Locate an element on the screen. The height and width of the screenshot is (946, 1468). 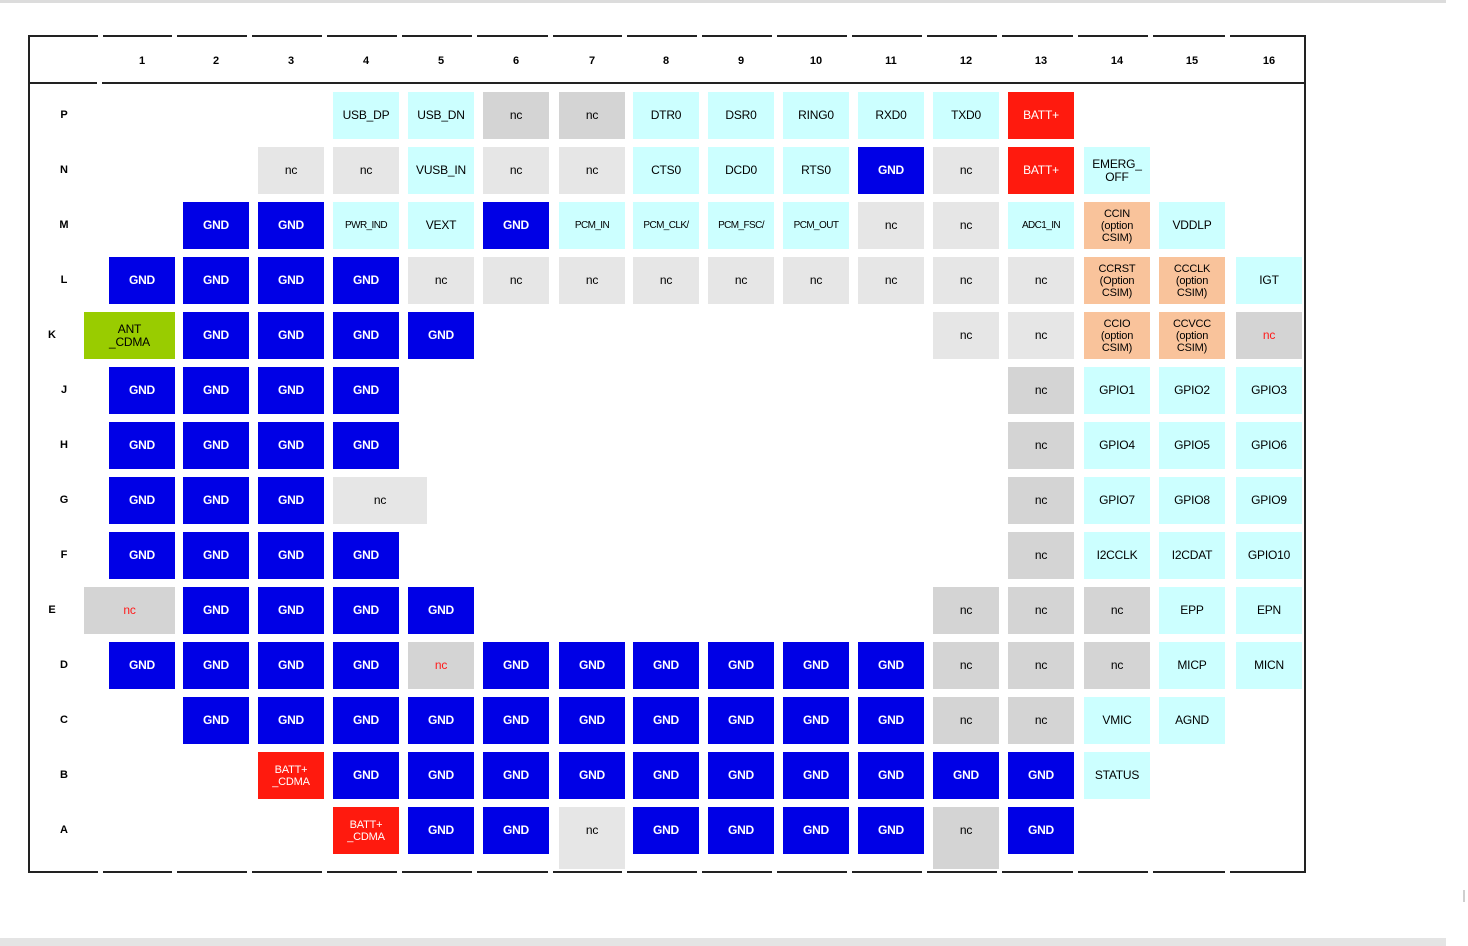
pin-F1: GND is located at coordinates (142, 555).